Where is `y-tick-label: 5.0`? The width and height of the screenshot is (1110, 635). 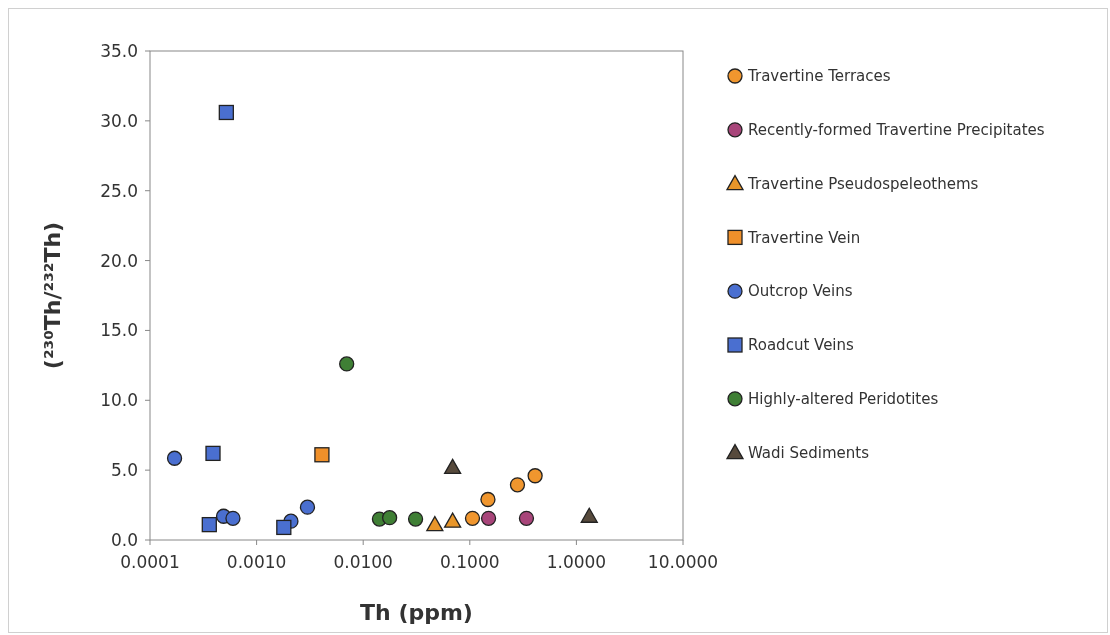
y-tick-label: 5.0 is located at coordinates (124, 470).